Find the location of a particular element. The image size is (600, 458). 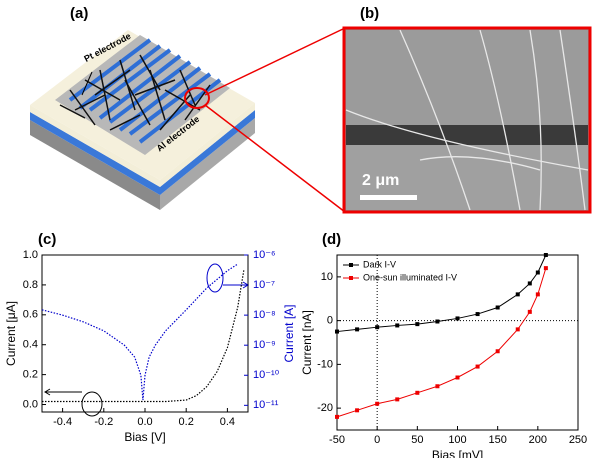

x-tick-label: 0.0 is located at coordinates (144, 422).